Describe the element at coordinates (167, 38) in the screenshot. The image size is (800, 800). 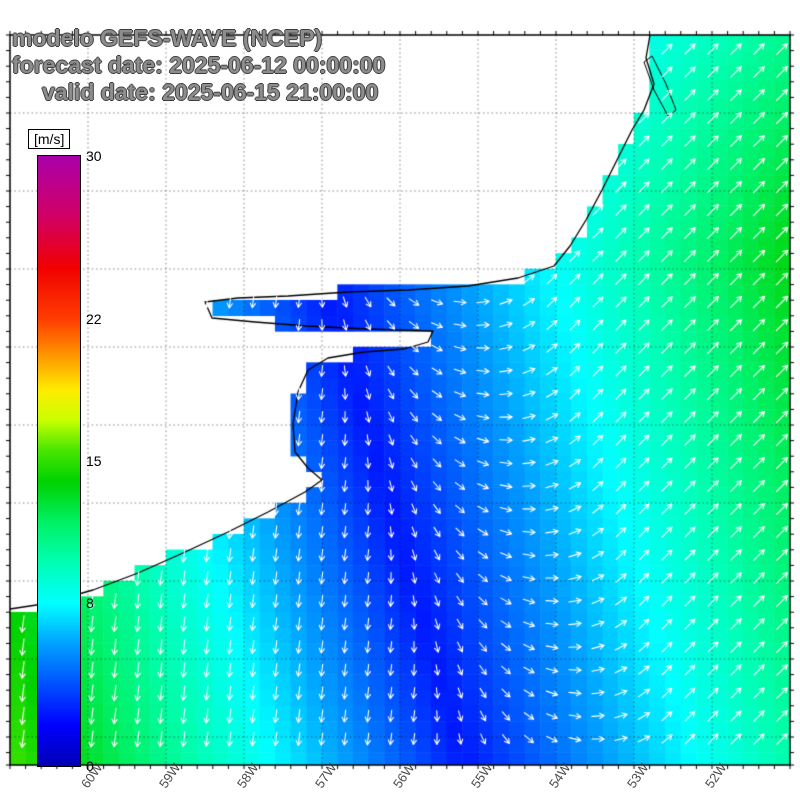
I see `title-line-1: modelo GEFS-WAVE (NCEP)` at that location.